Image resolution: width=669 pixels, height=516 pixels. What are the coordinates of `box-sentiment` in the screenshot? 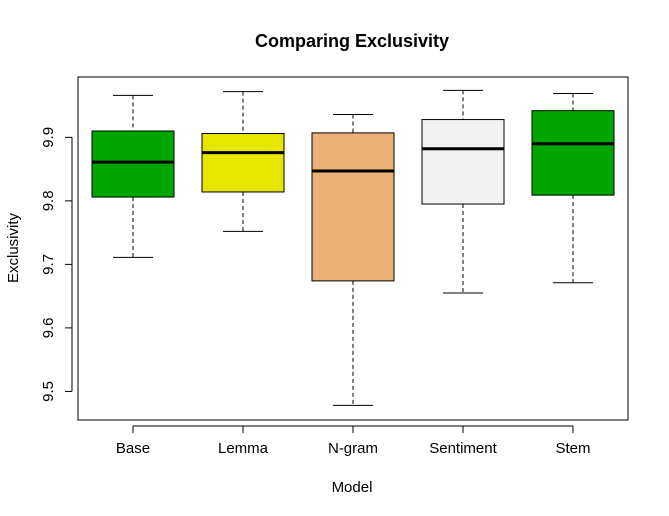 It's located at (463, 191).